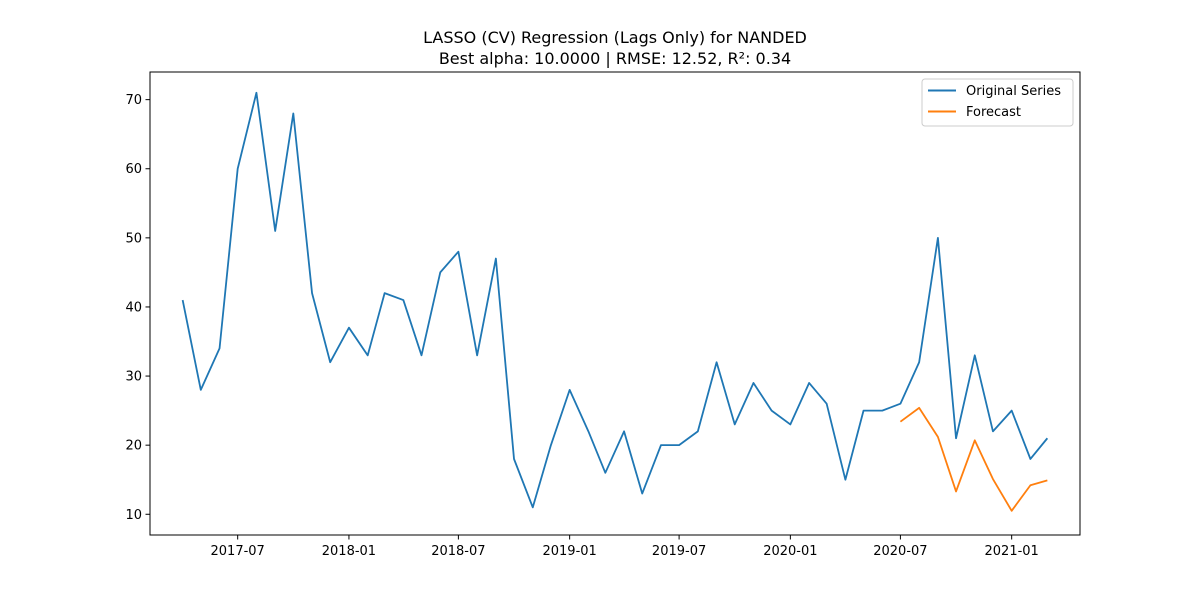 The image size is (1200, 600). Describe the element at coordinates (1012, 551) in the screenshot. I see `x-tick-label: 2021-01` at that location.